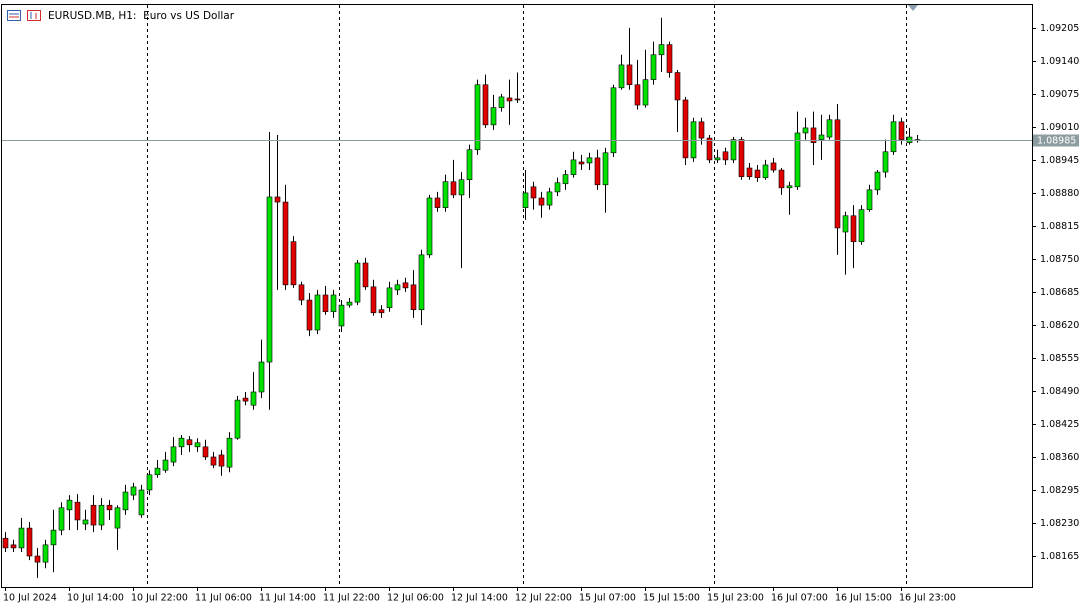 Image resolution: width=1084 pixels, height=611 pixels. What do you see at coordinates (543, 598) in the screenshot?
I see `x-tick-label: 12 Jul 22:00` at bounding box center [543, 598].